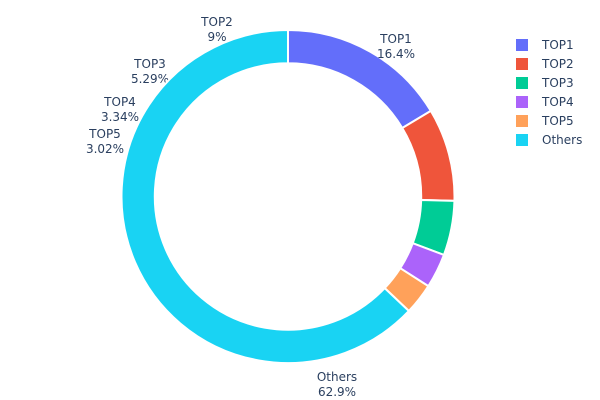 This screenshot has width=600, height=400. What do you see at coordinates (105, 149) in the screenshot?
I see `slice-value-label: 3.02%` at bounding box center [105, 149].